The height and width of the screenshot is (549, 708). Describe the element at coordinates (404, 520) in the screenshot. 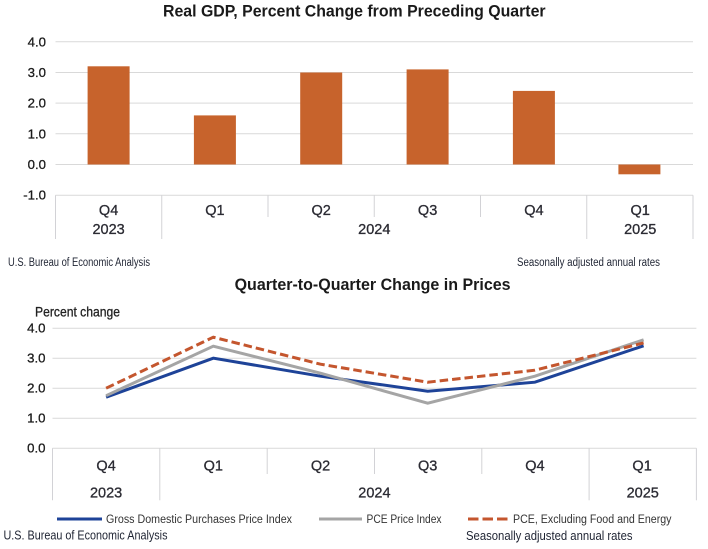

I see `svg-text: PCE Price Index` at that location.